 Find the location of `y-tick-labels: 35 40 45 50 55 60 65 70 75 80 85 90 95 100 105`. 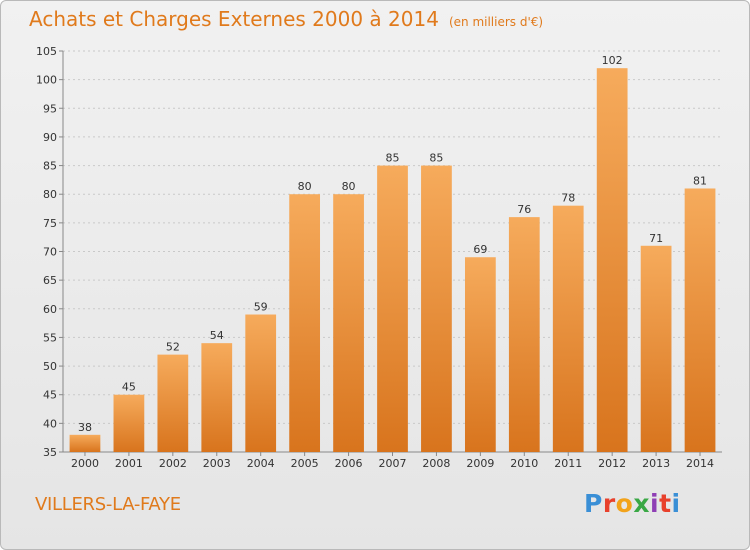

y-tick-labels: 35 40 45 50 55 60 65 70 75 80 85 90 95 100 105 is located at coordinates (46, 252).